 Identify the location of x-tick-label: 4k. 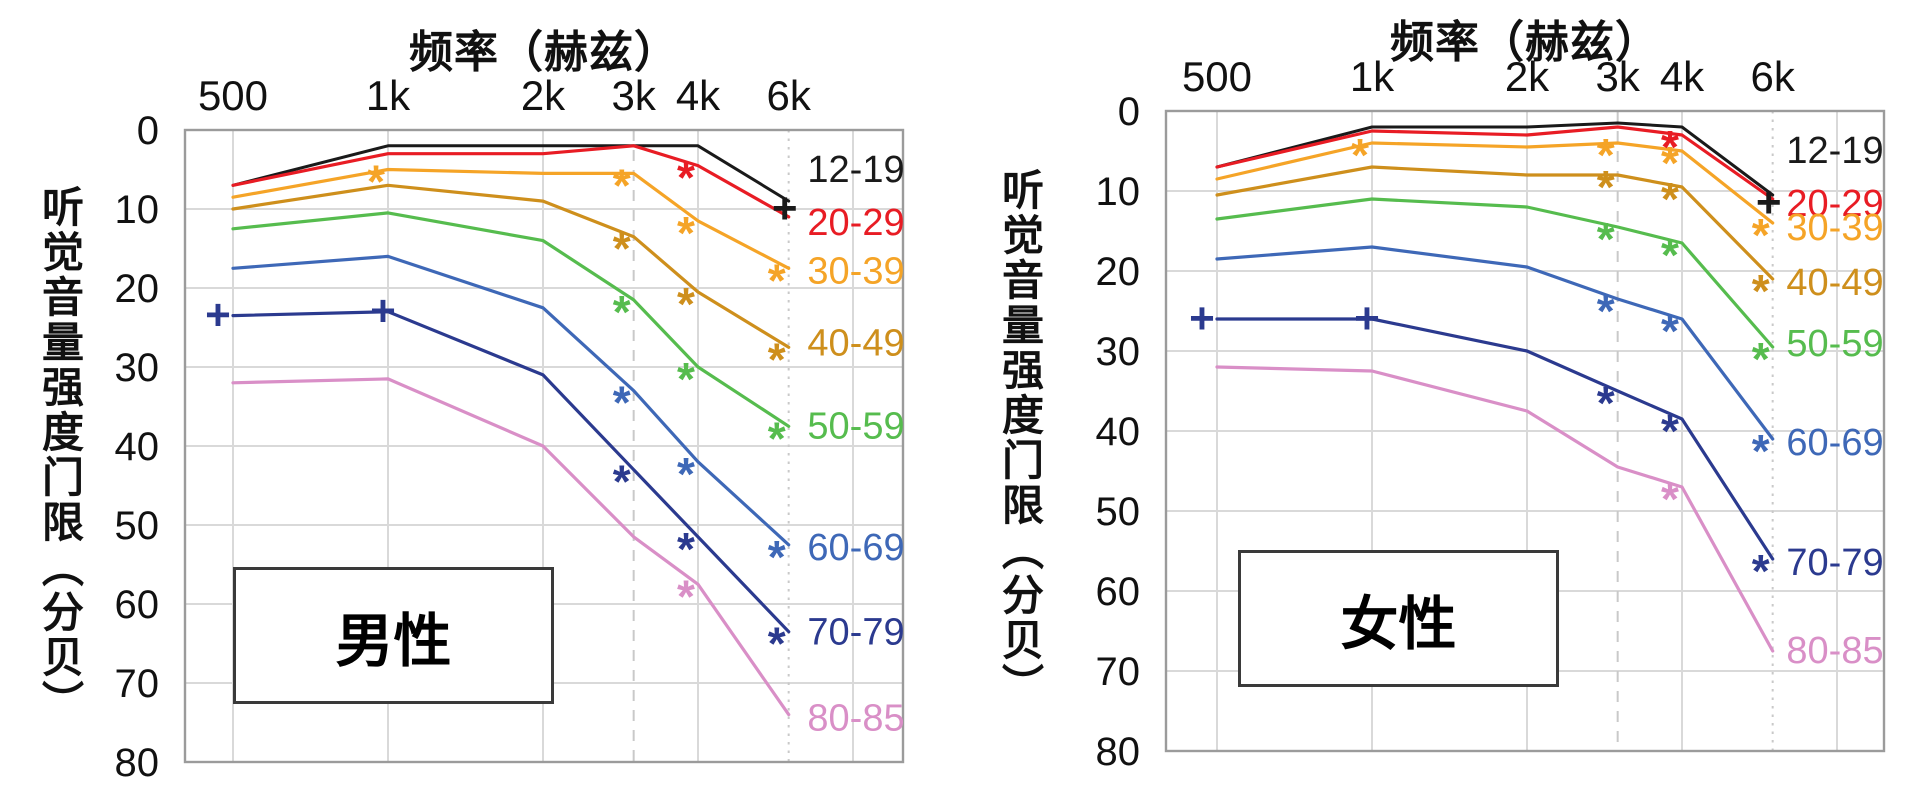
(698, 95).